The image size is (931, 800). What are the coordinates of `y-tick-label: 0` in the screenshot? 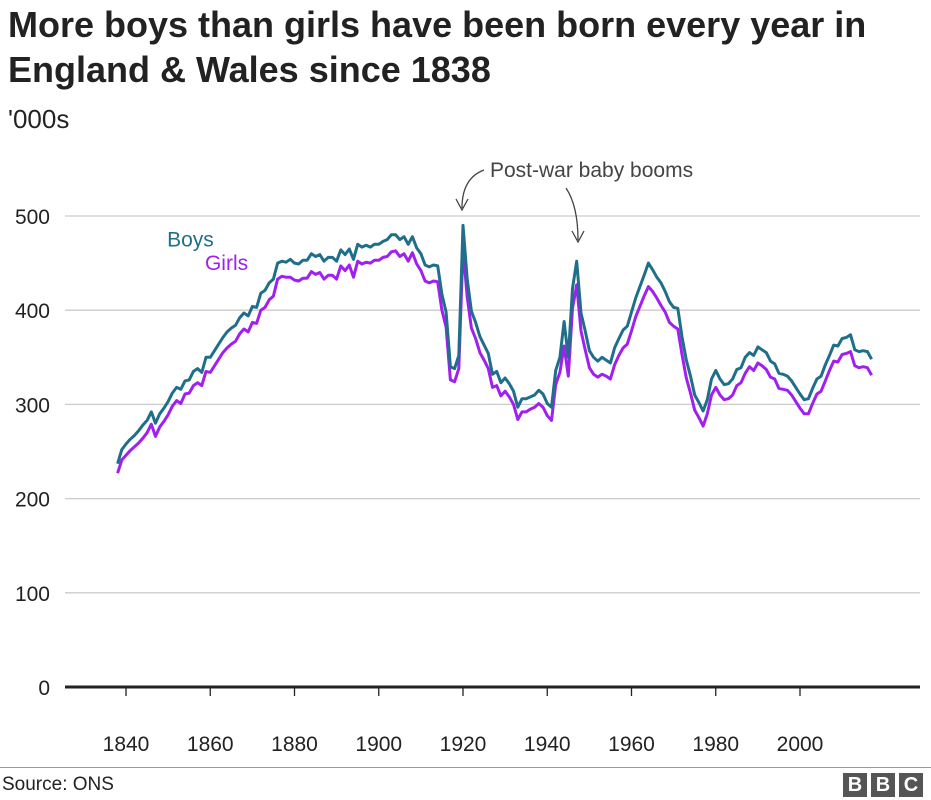 It's located at (44, 688).